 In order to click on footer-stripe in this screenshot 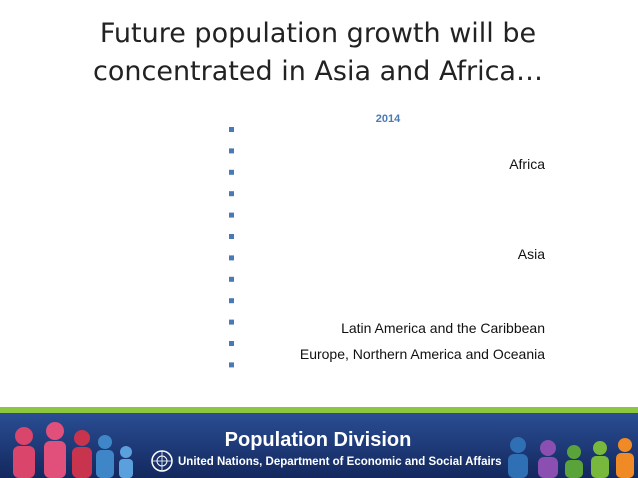, I will do `click(319, 410)`.